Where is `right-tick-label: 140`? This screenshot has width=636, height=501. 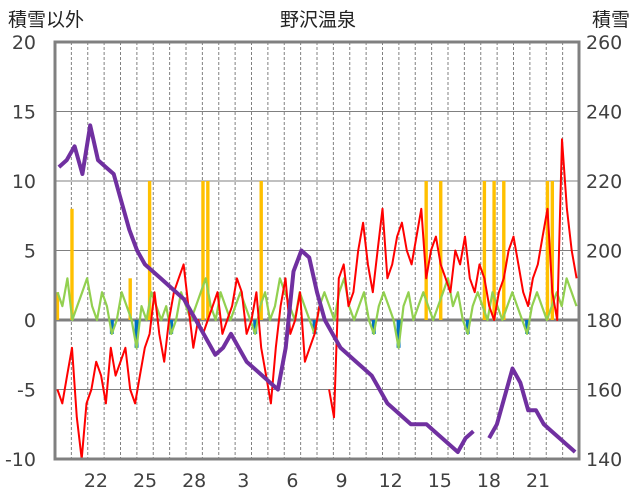
right-tick-label: 140 is located at coordinates (604, 460).